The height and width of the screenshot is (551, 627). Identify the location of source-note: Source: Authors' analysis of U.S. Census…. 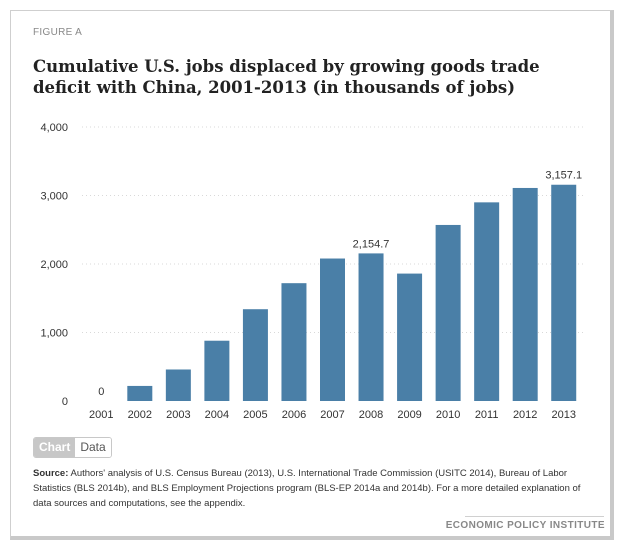
(313, 488).